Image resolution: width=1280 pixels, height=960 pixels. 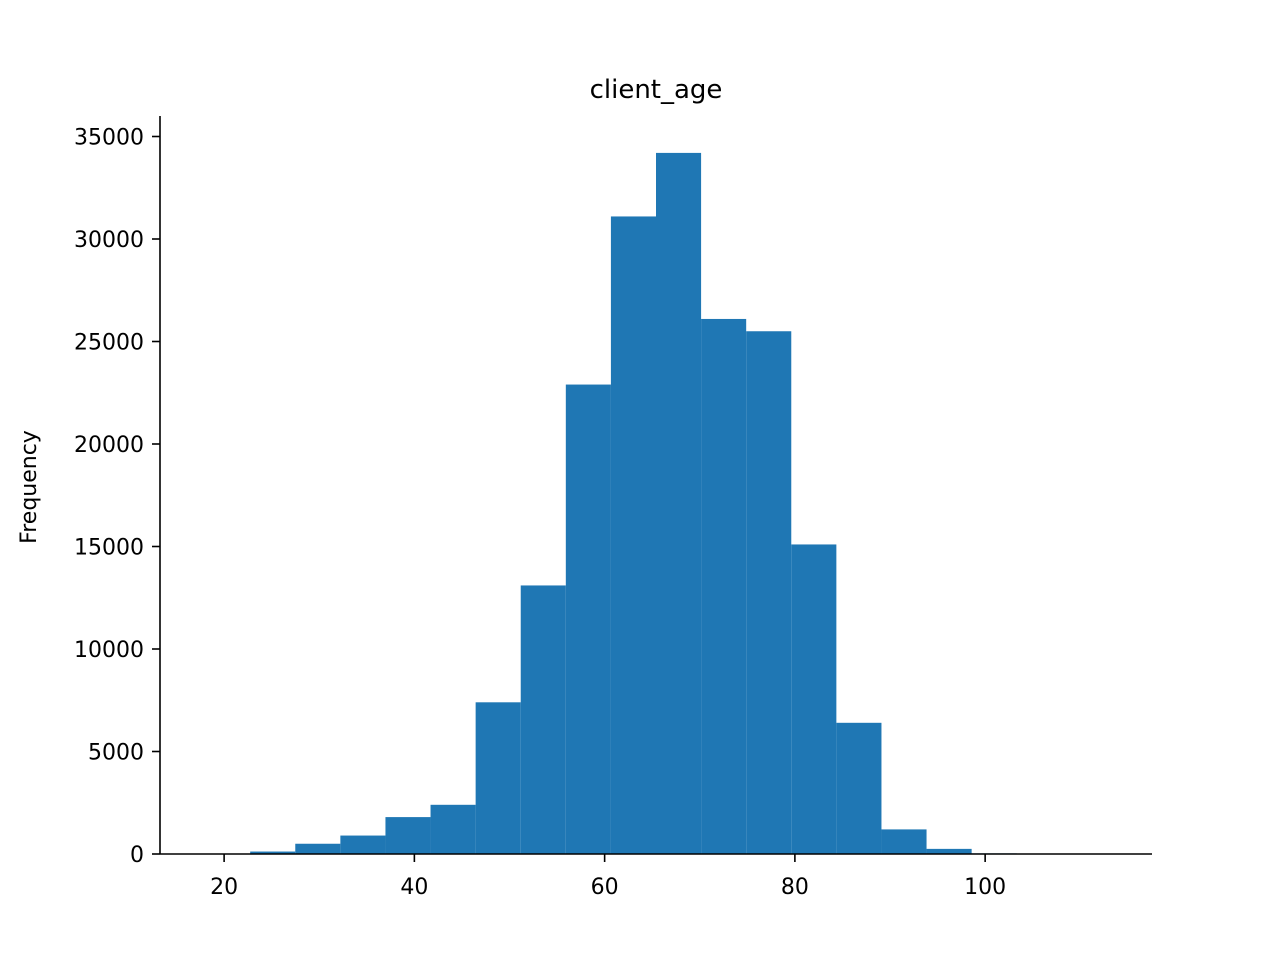 I want to click on x-tick-label: 60, so click(x=605, y=887).